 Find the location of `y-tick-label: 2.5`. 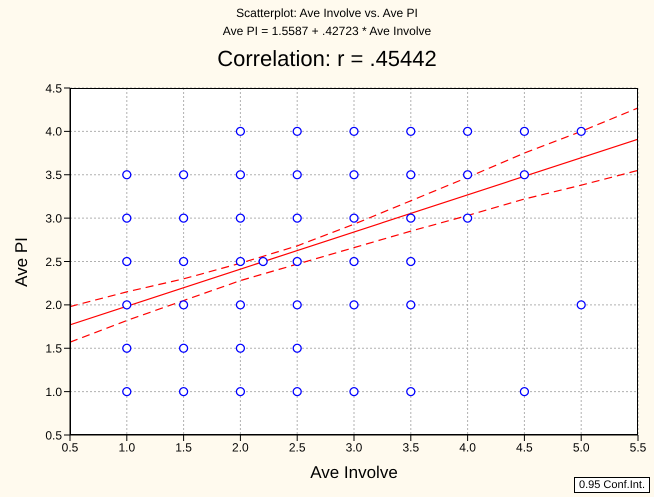

y-tick-label: 2.5 is located at coordinates (53, 261).